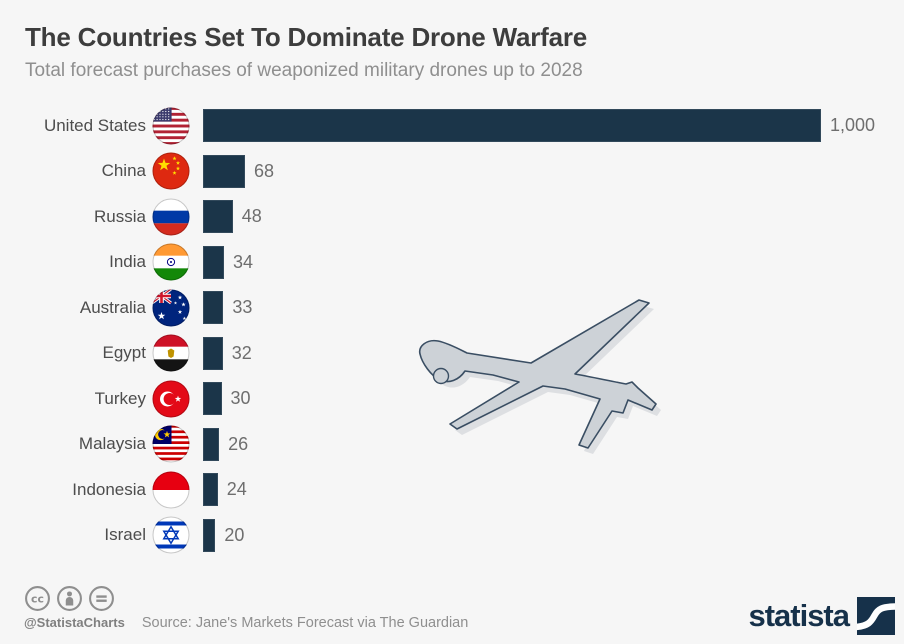 This screenshot has height=644, width=904. What do you see at coordinates (120, 216) in the screenshot?
I see `country-label: Russia` at bounding box center [120, 216].